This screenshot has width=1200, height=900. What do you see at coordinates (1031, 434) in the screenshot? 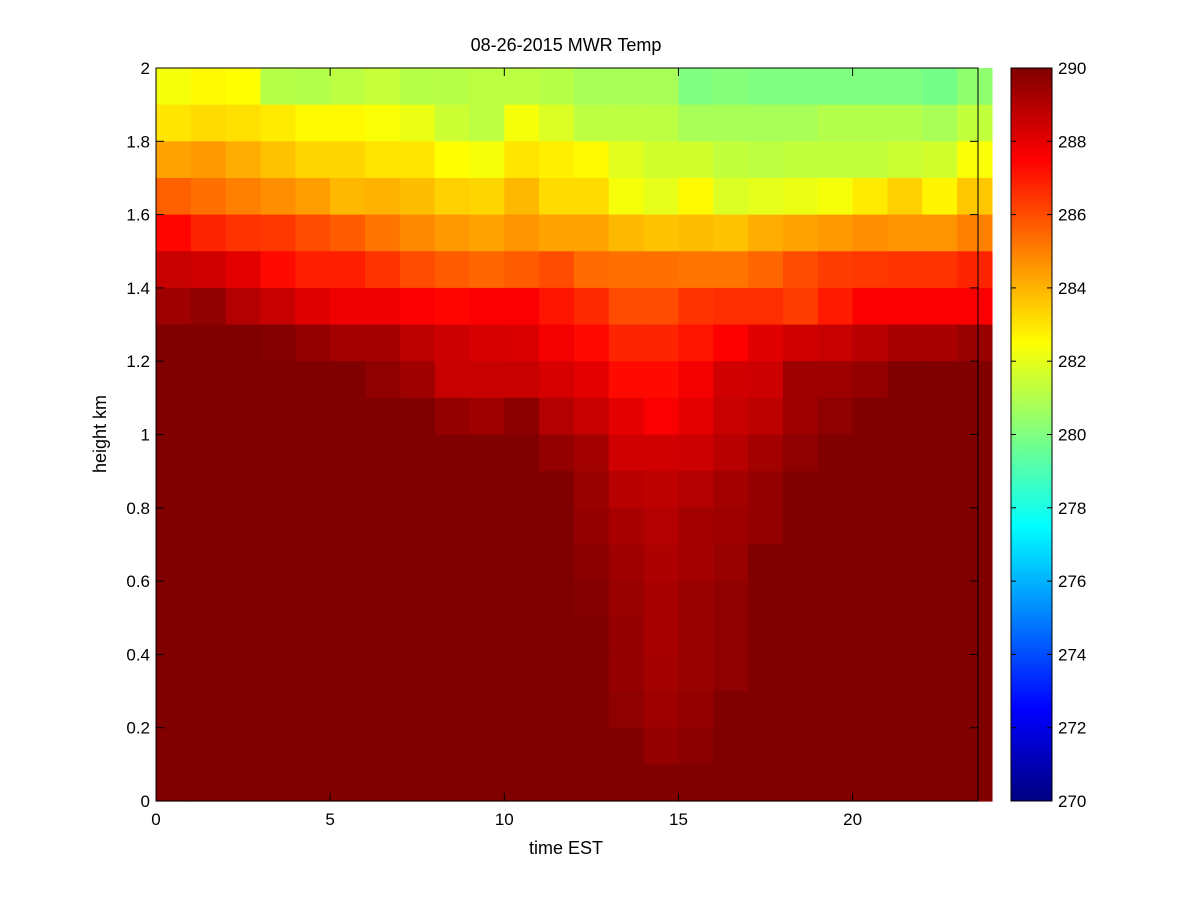
I see `colorbar` at bounding box center [1031, 434].